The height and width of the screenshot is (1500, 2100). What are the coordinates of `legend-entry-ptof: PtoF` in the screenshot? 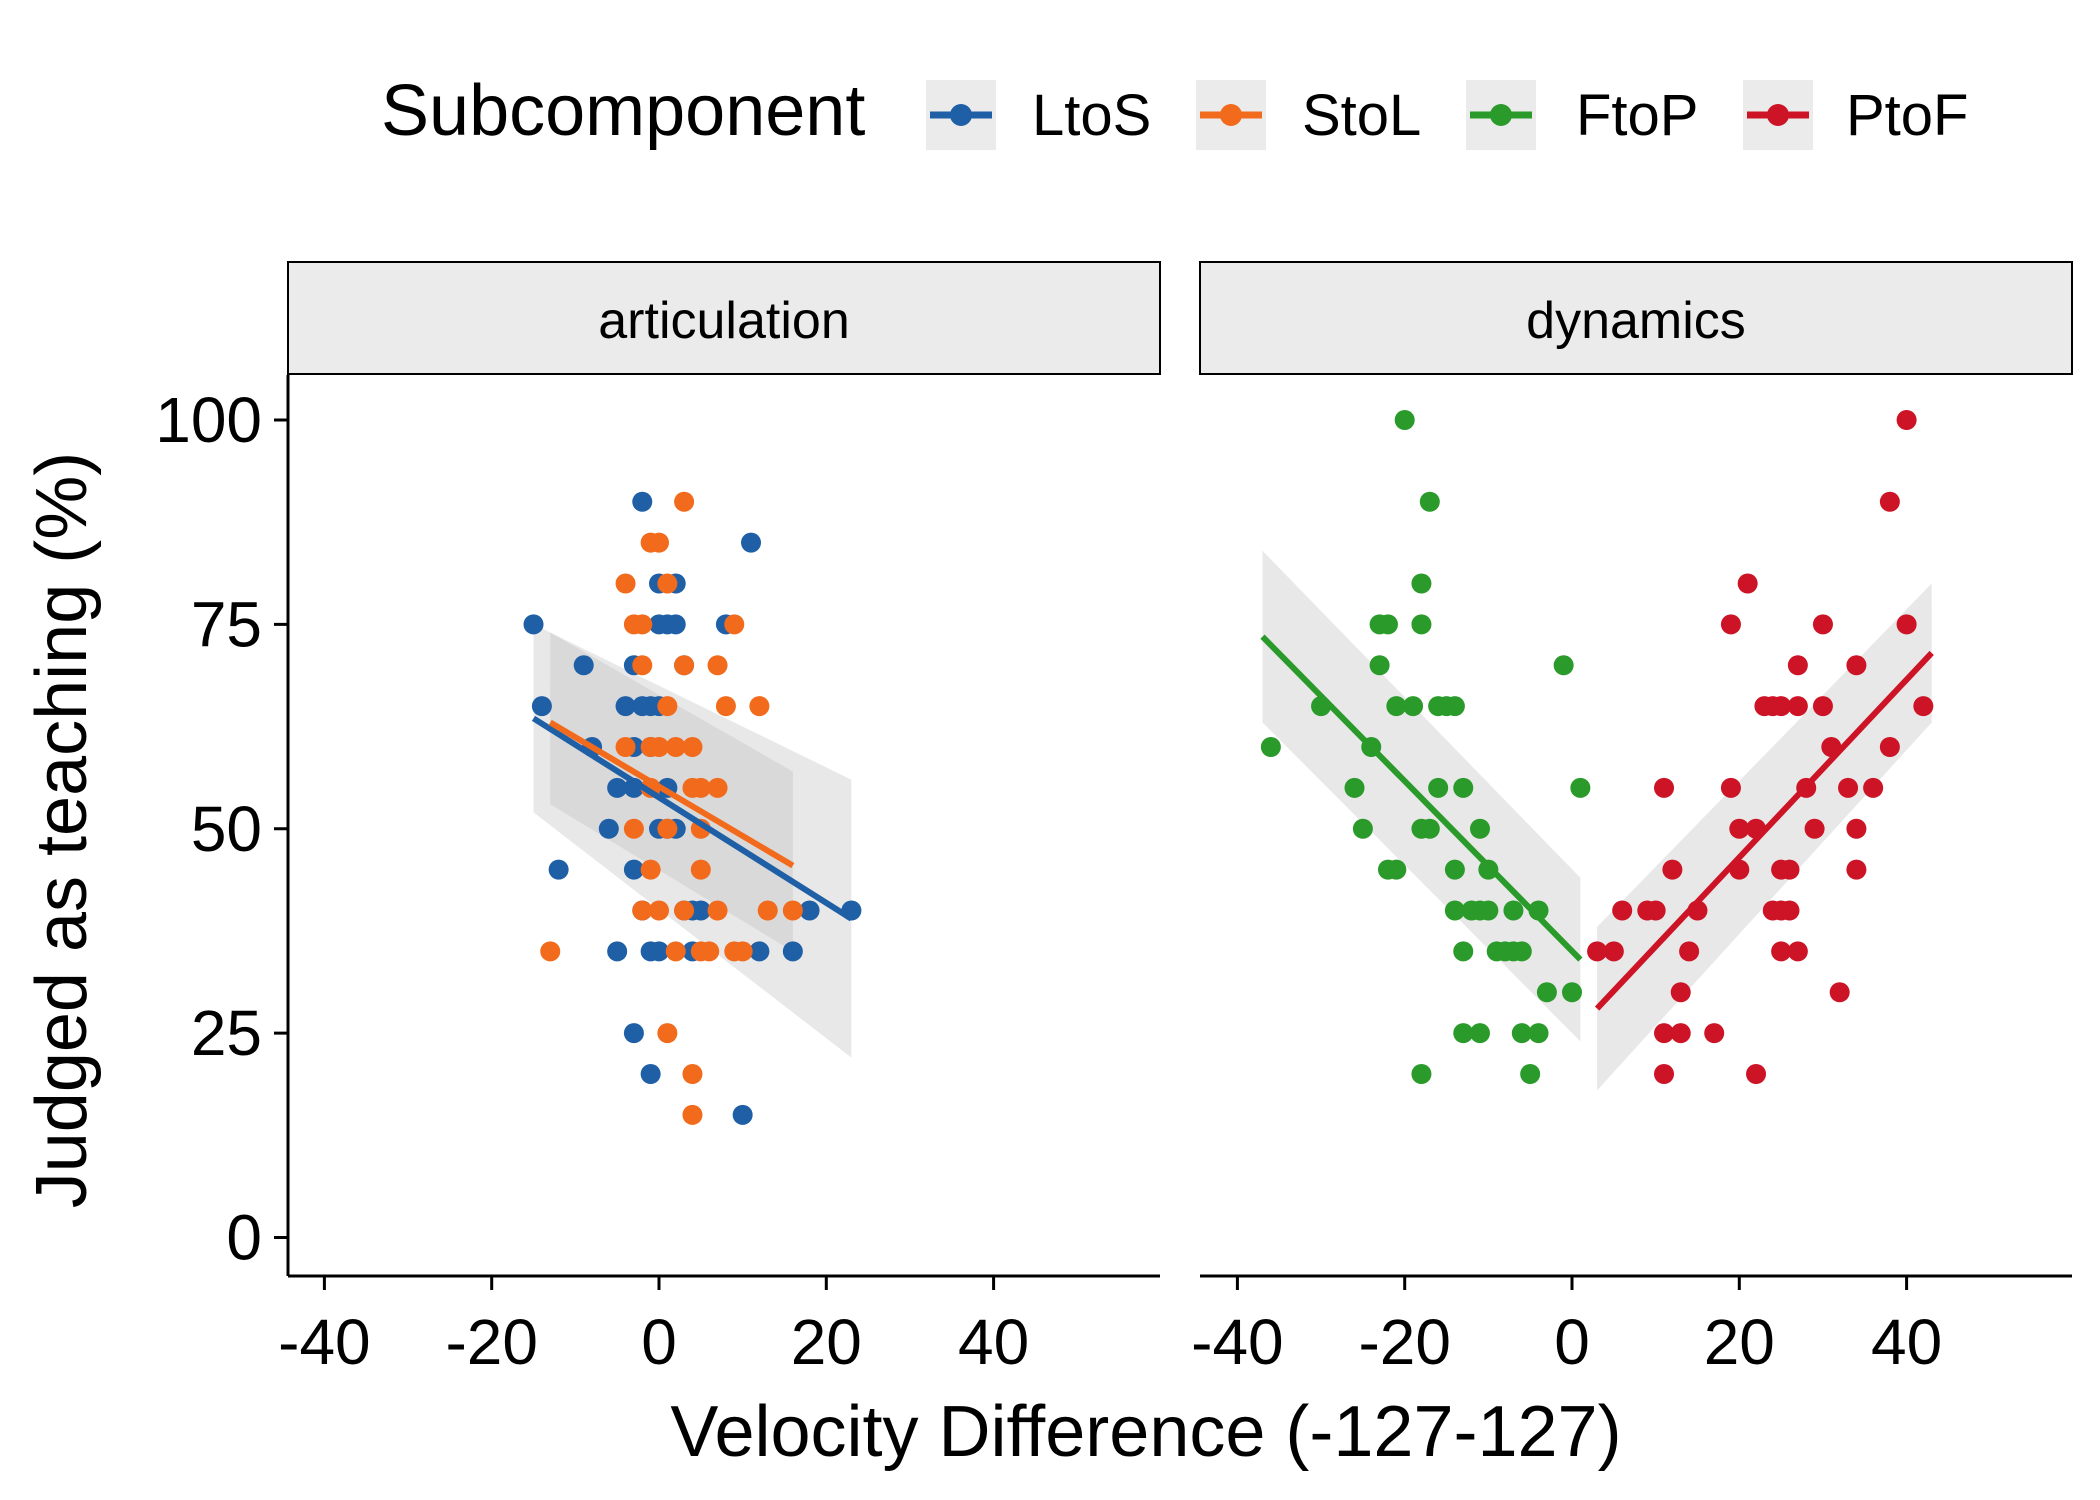 It's located at (1856, 115).